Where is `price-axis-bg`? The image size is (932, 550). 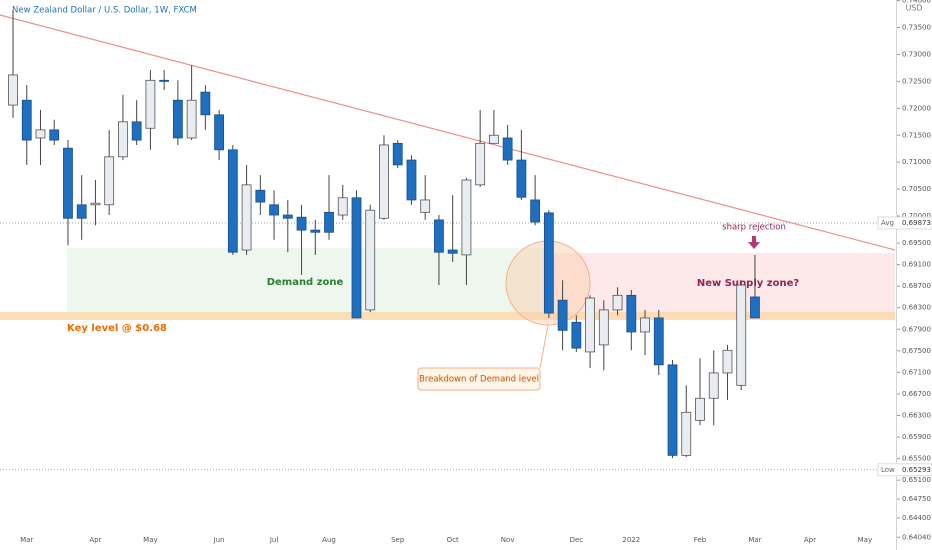
price-axis-bg is located at coordinates (914, 275).